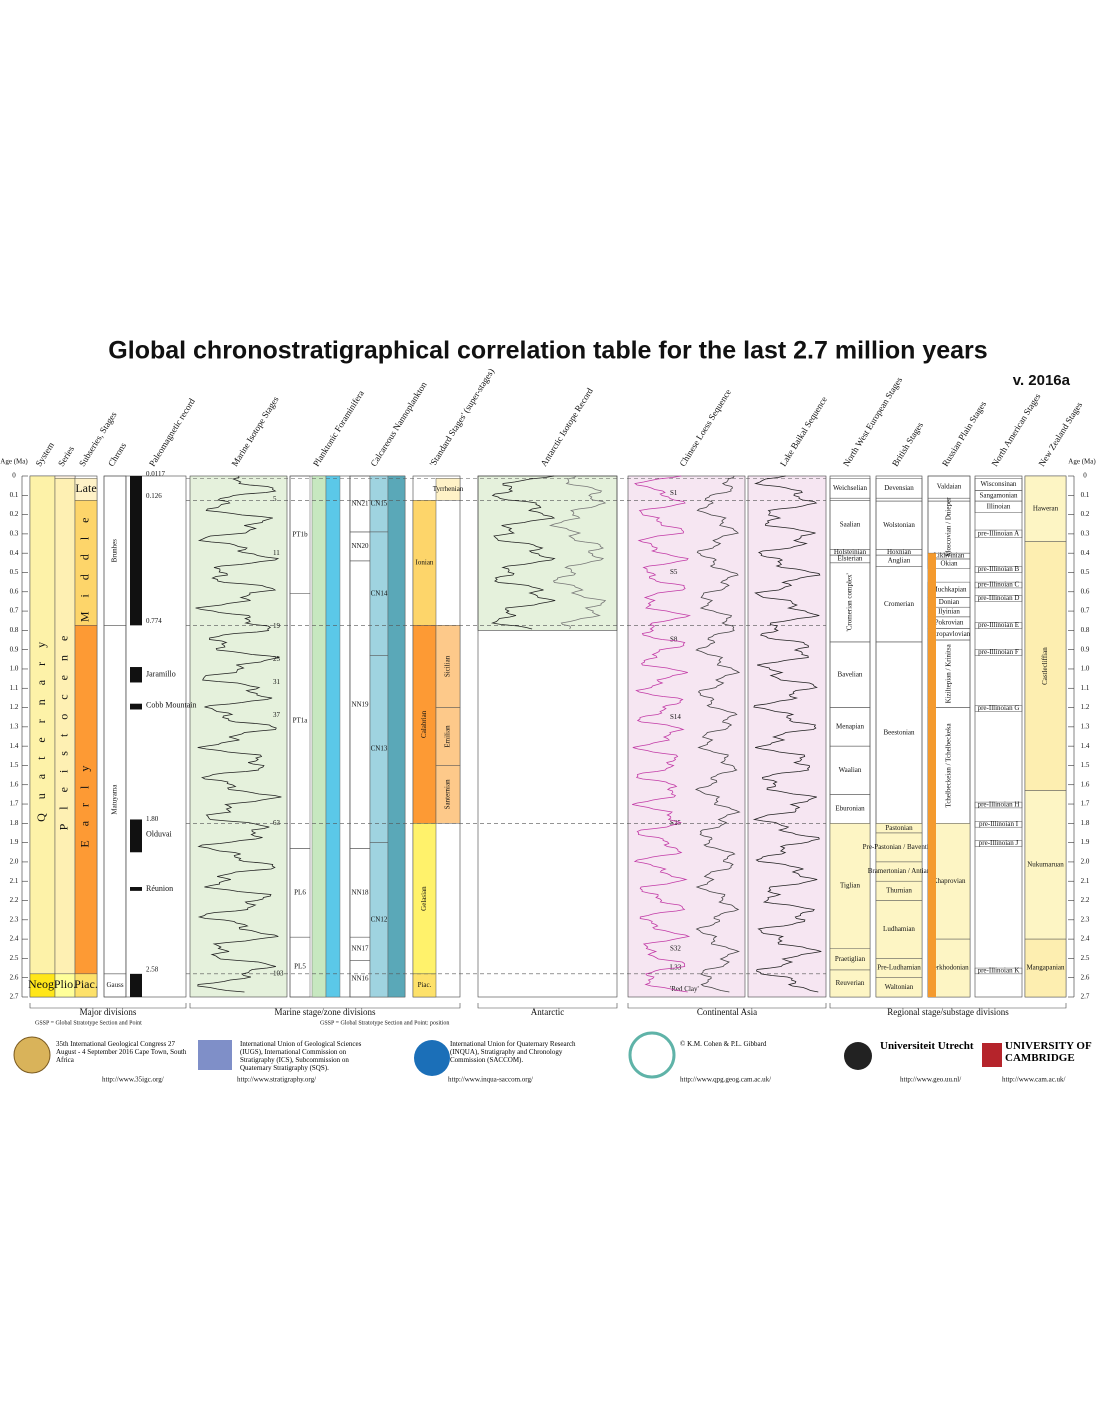  I want to click on boundary-label: 0.774, so click(154, 621).